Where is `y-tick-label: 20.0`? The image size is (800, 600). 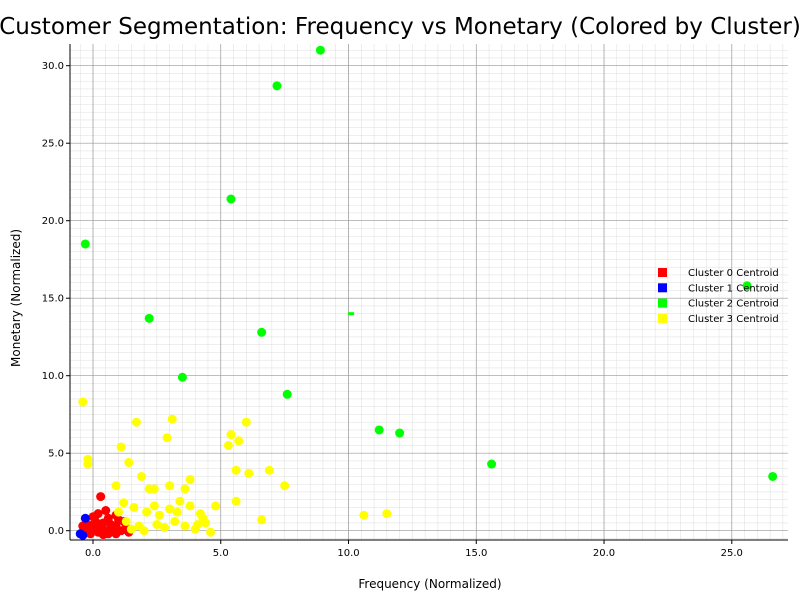
y-tick-label: 20.0 is located at coordinates (53, 221).